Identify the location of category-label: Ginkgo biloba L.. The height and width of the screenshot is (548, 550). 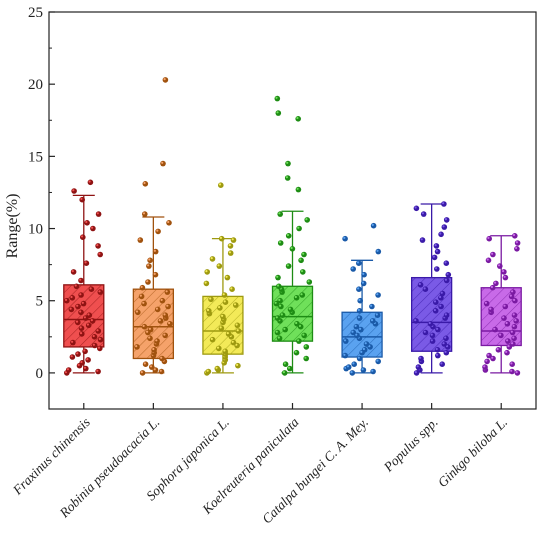
(473, 453).